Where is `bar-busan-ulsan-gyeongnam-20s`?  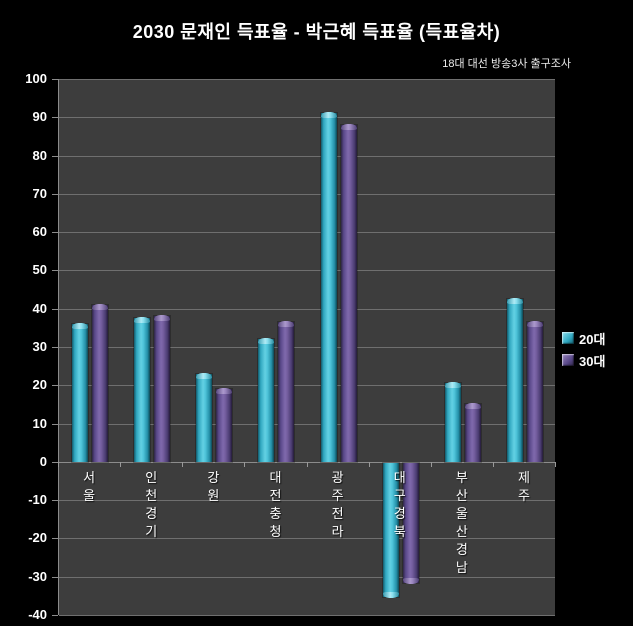
bar-busan-ulsan-gyeongnam-20s is located at coordinates (452, 422).